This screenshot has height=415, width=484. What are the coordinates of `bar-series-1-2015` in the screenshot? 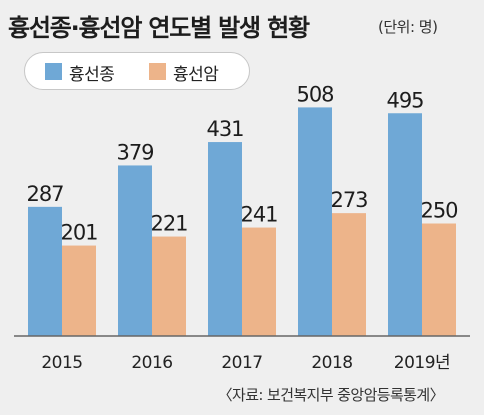 It's located at (45, 271).